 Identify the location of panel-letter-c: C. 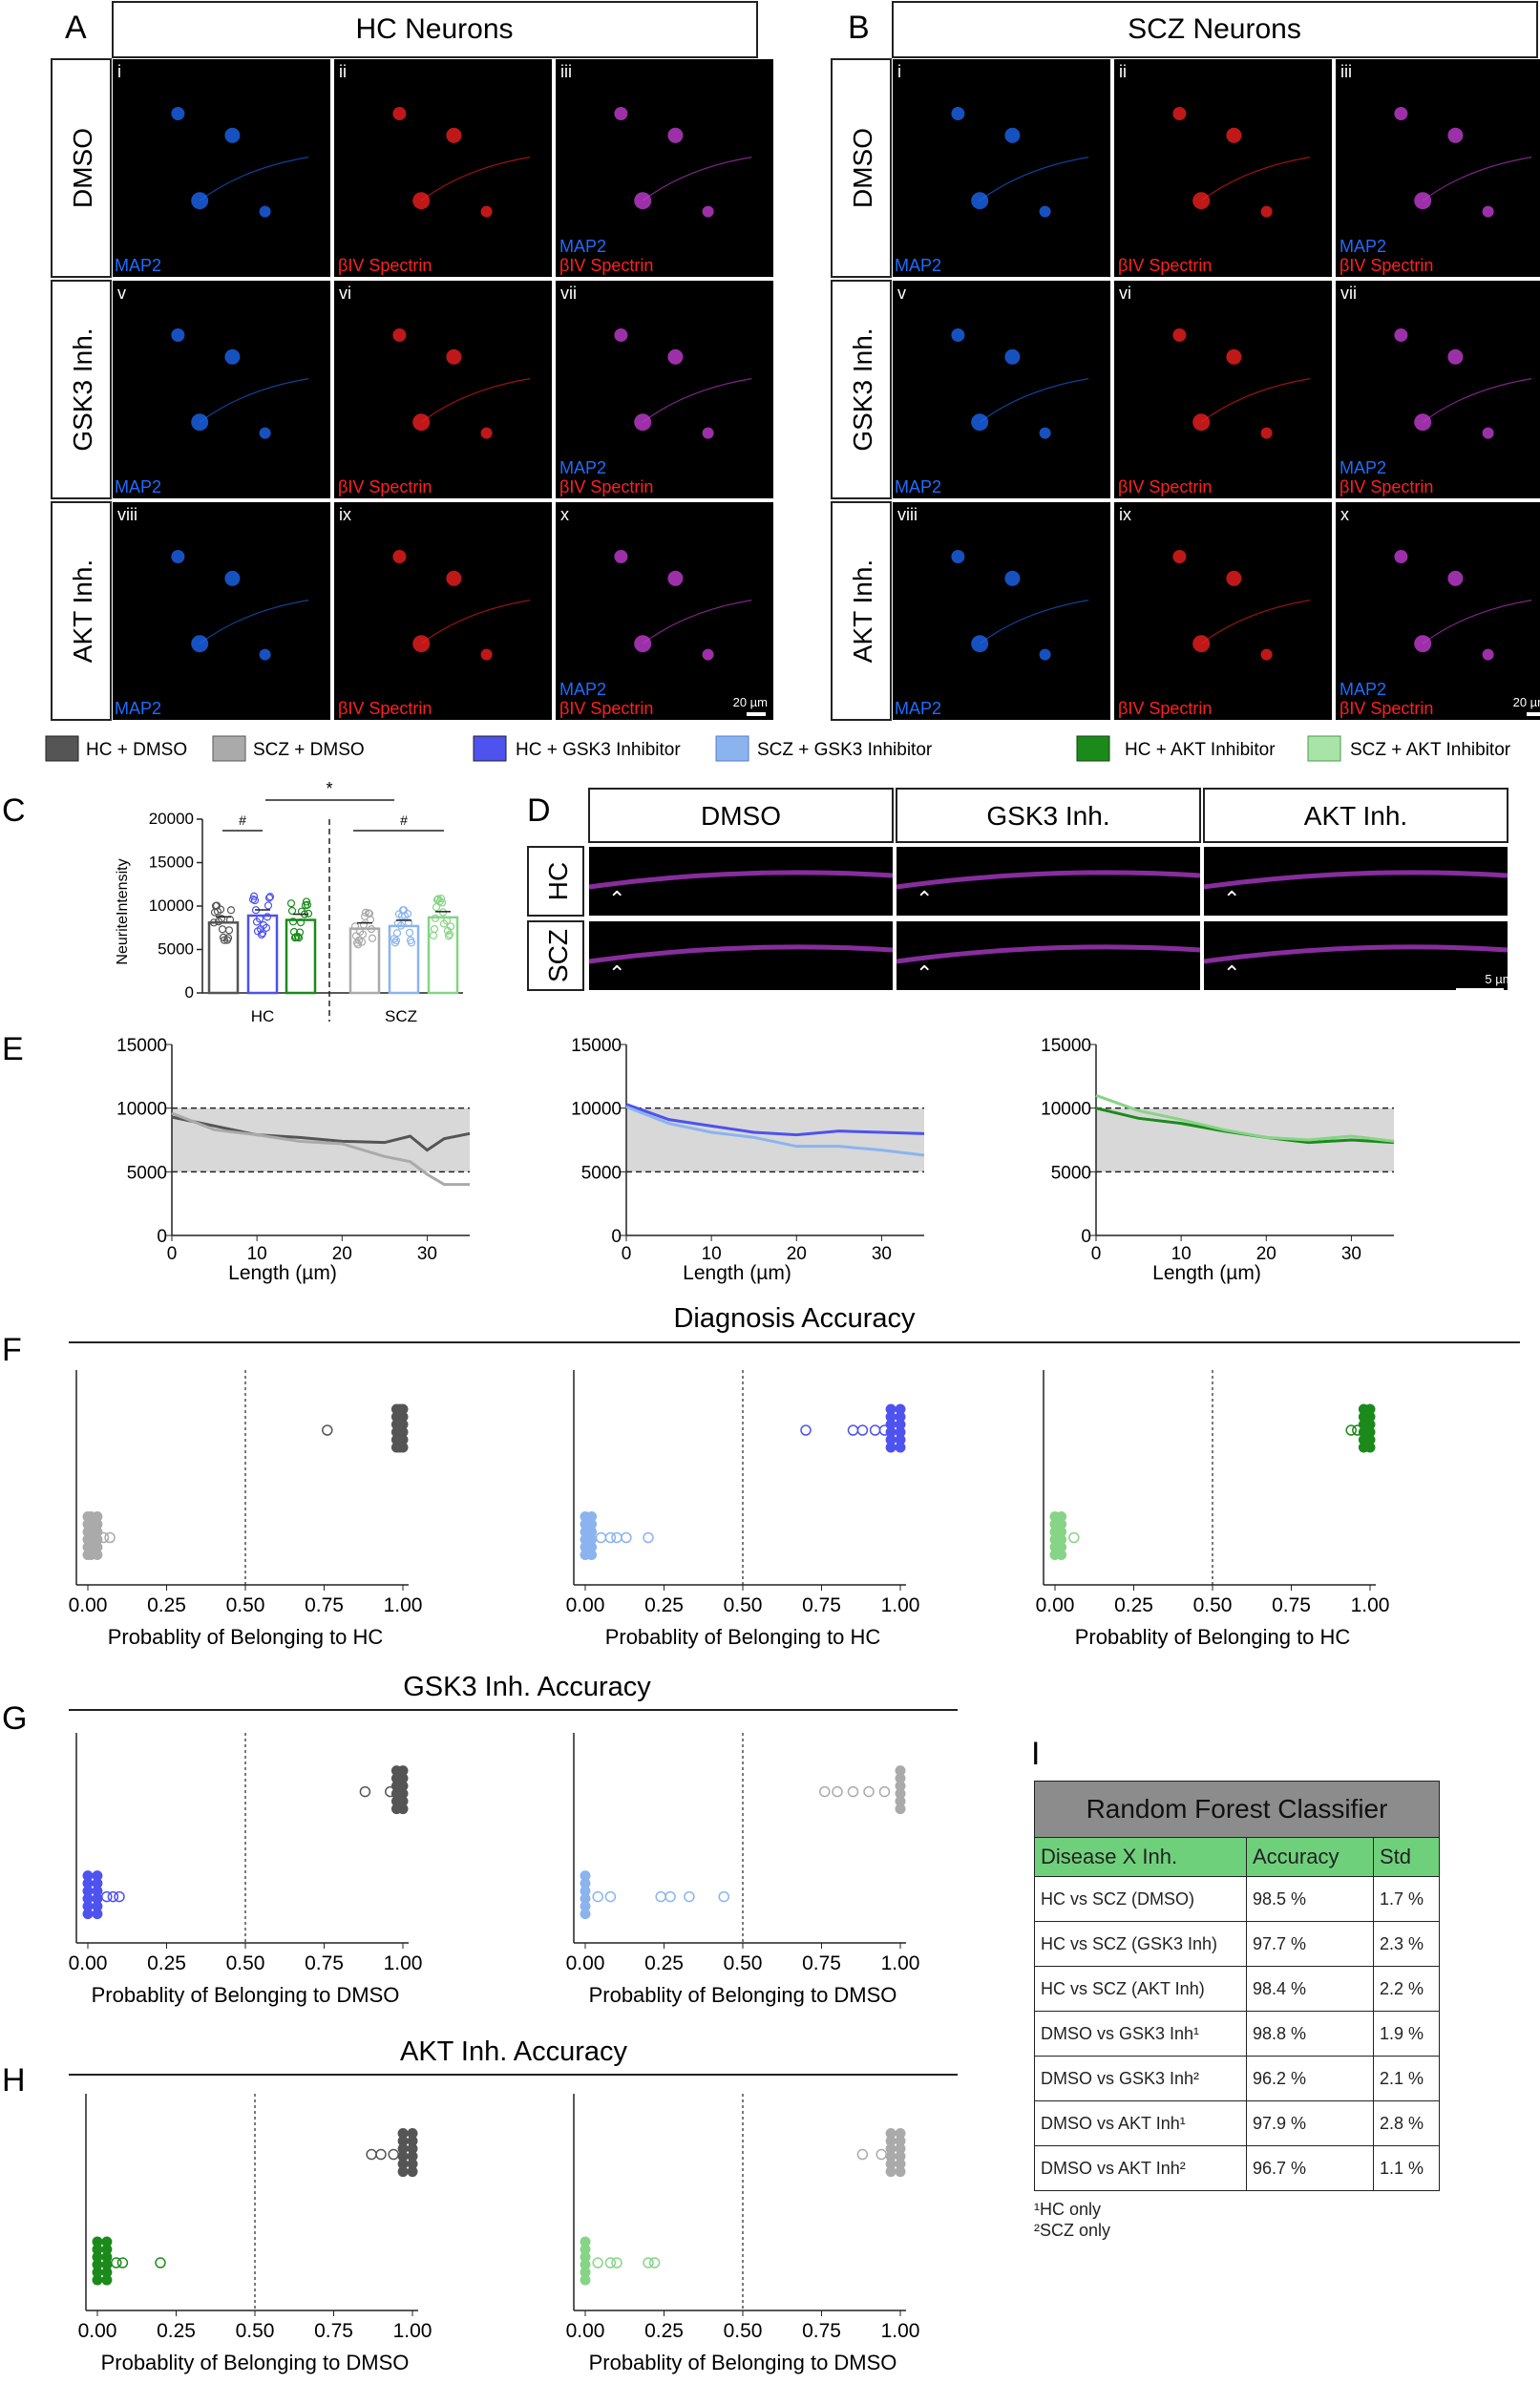
(14, 810).